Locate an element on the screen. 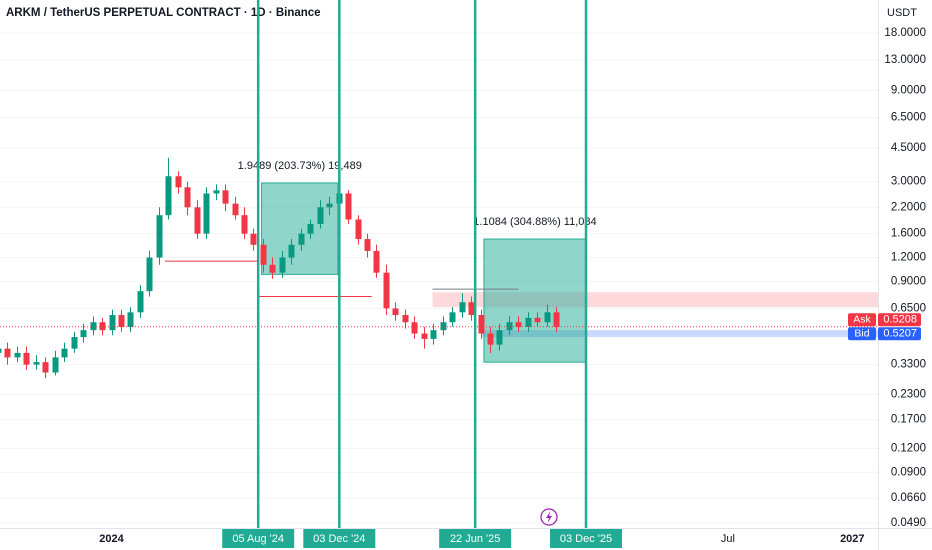 This screenshot has height=550, width=932. ask-tag-label: Ask is located at coordinates (862, 320).